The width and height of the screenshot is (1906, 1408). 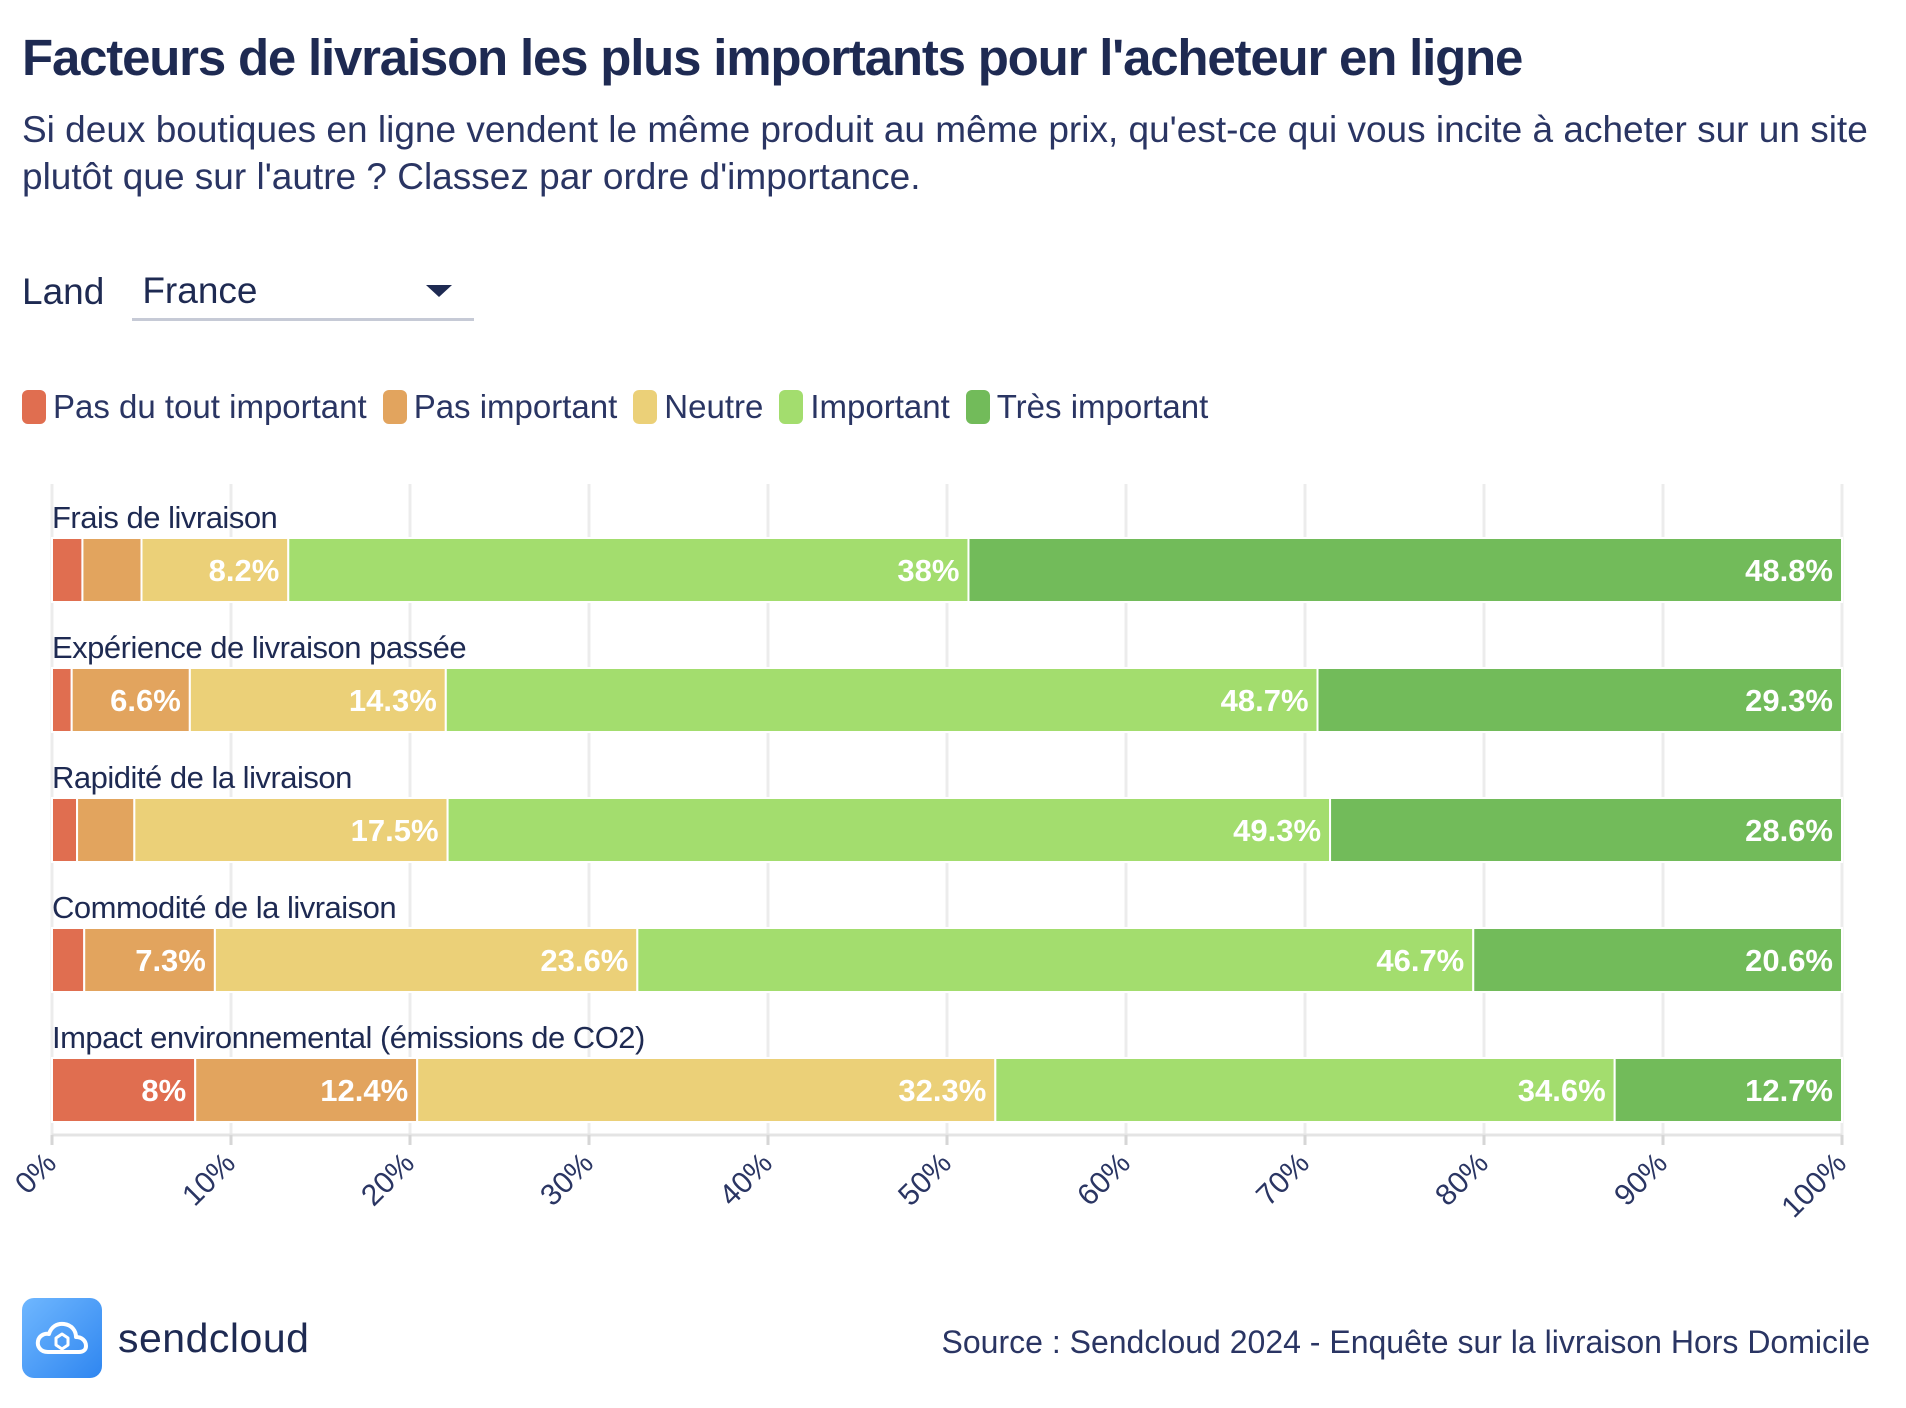 I want to click on category-label: Rapidité de la livraison, so click(x=202, y=777).